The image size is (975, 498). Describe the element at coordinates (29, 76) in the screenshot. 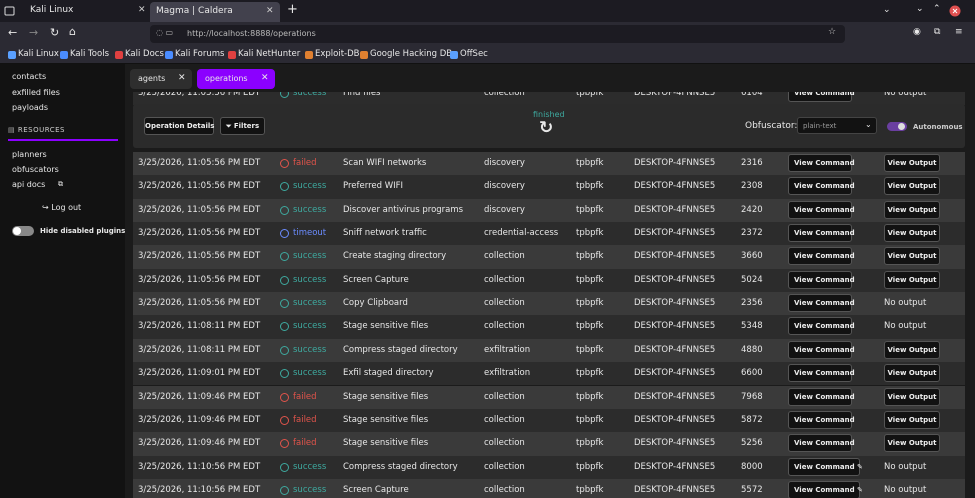

I see `sidebar-link: contacts` at that location.